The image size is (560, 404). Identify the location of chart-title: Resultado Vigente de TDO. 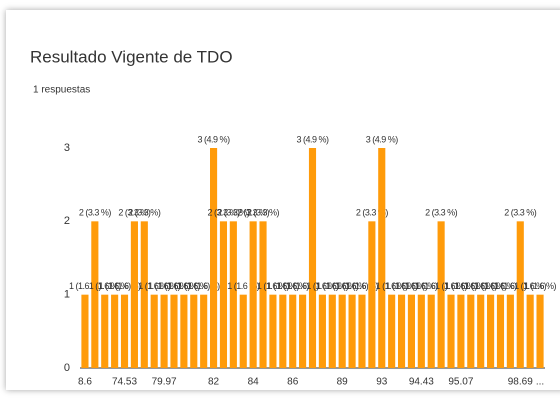
(131, 56).